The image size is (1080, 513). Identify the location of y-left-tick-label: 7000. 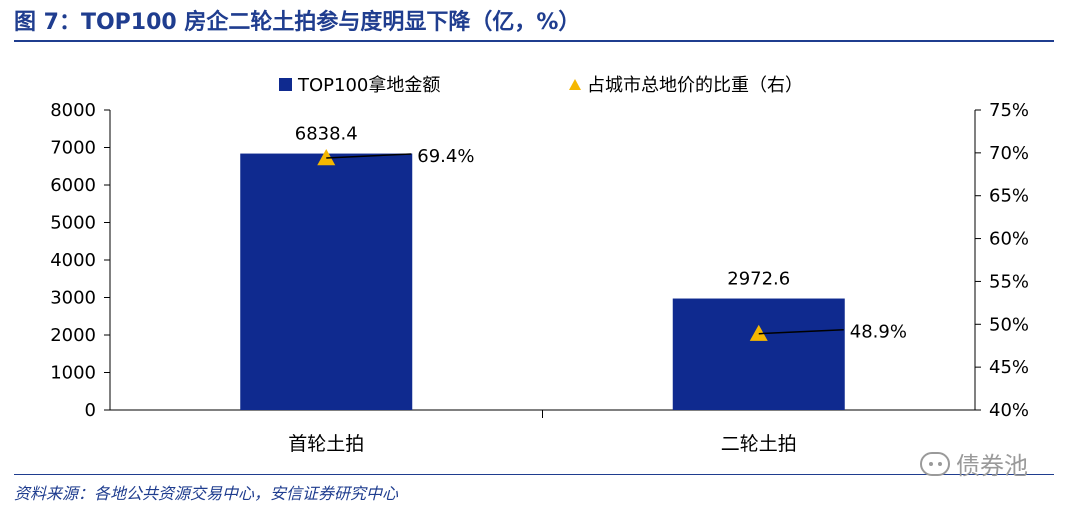
(73, 148).